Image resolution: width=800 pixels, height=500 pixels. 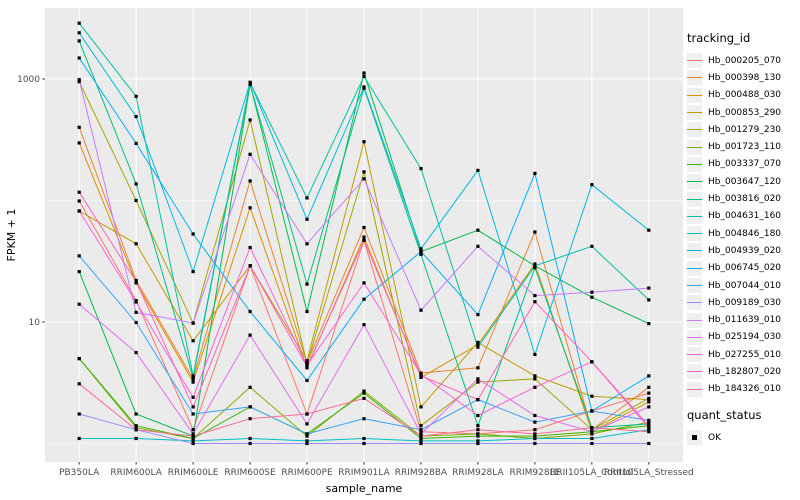 What do you see at coordinates (35, 323) in the screenshot?
I see `y-tick-label: 10` at bounding box center [35, 323].